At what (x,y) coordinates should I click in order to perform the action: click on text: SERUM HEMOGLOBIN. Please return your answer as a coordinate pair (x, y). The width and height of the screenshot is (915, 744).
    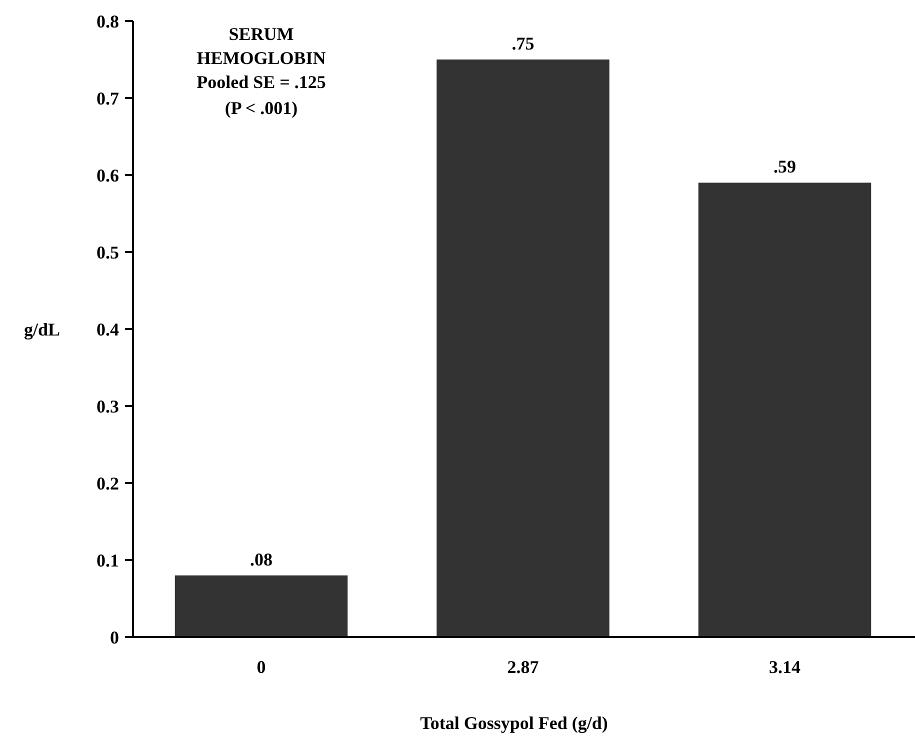
    Looking at the image, I should click on (261, 46).